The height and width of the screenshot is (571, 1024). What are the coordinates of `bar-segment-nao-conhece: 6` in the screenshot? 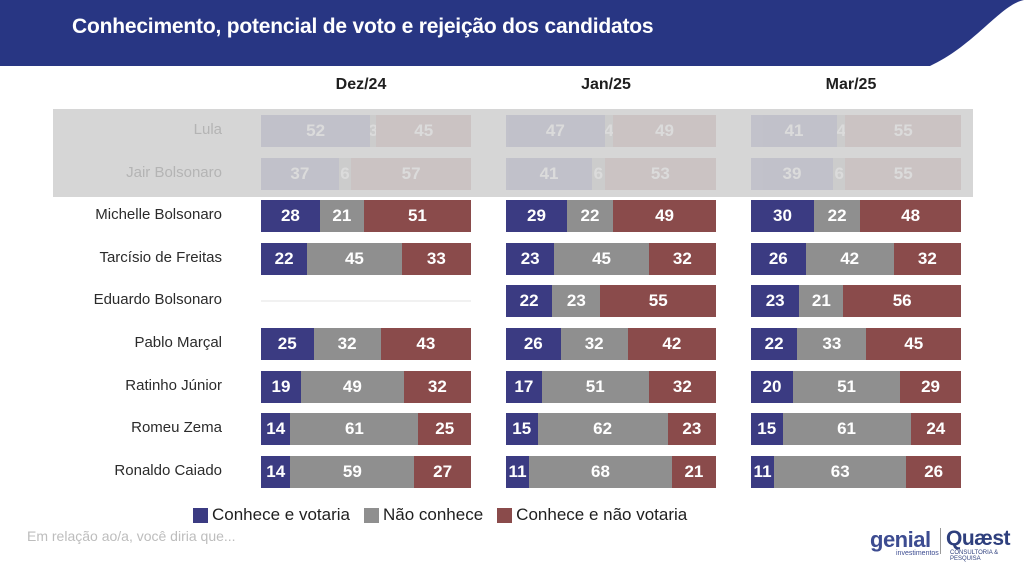 It's located at (345, 173).